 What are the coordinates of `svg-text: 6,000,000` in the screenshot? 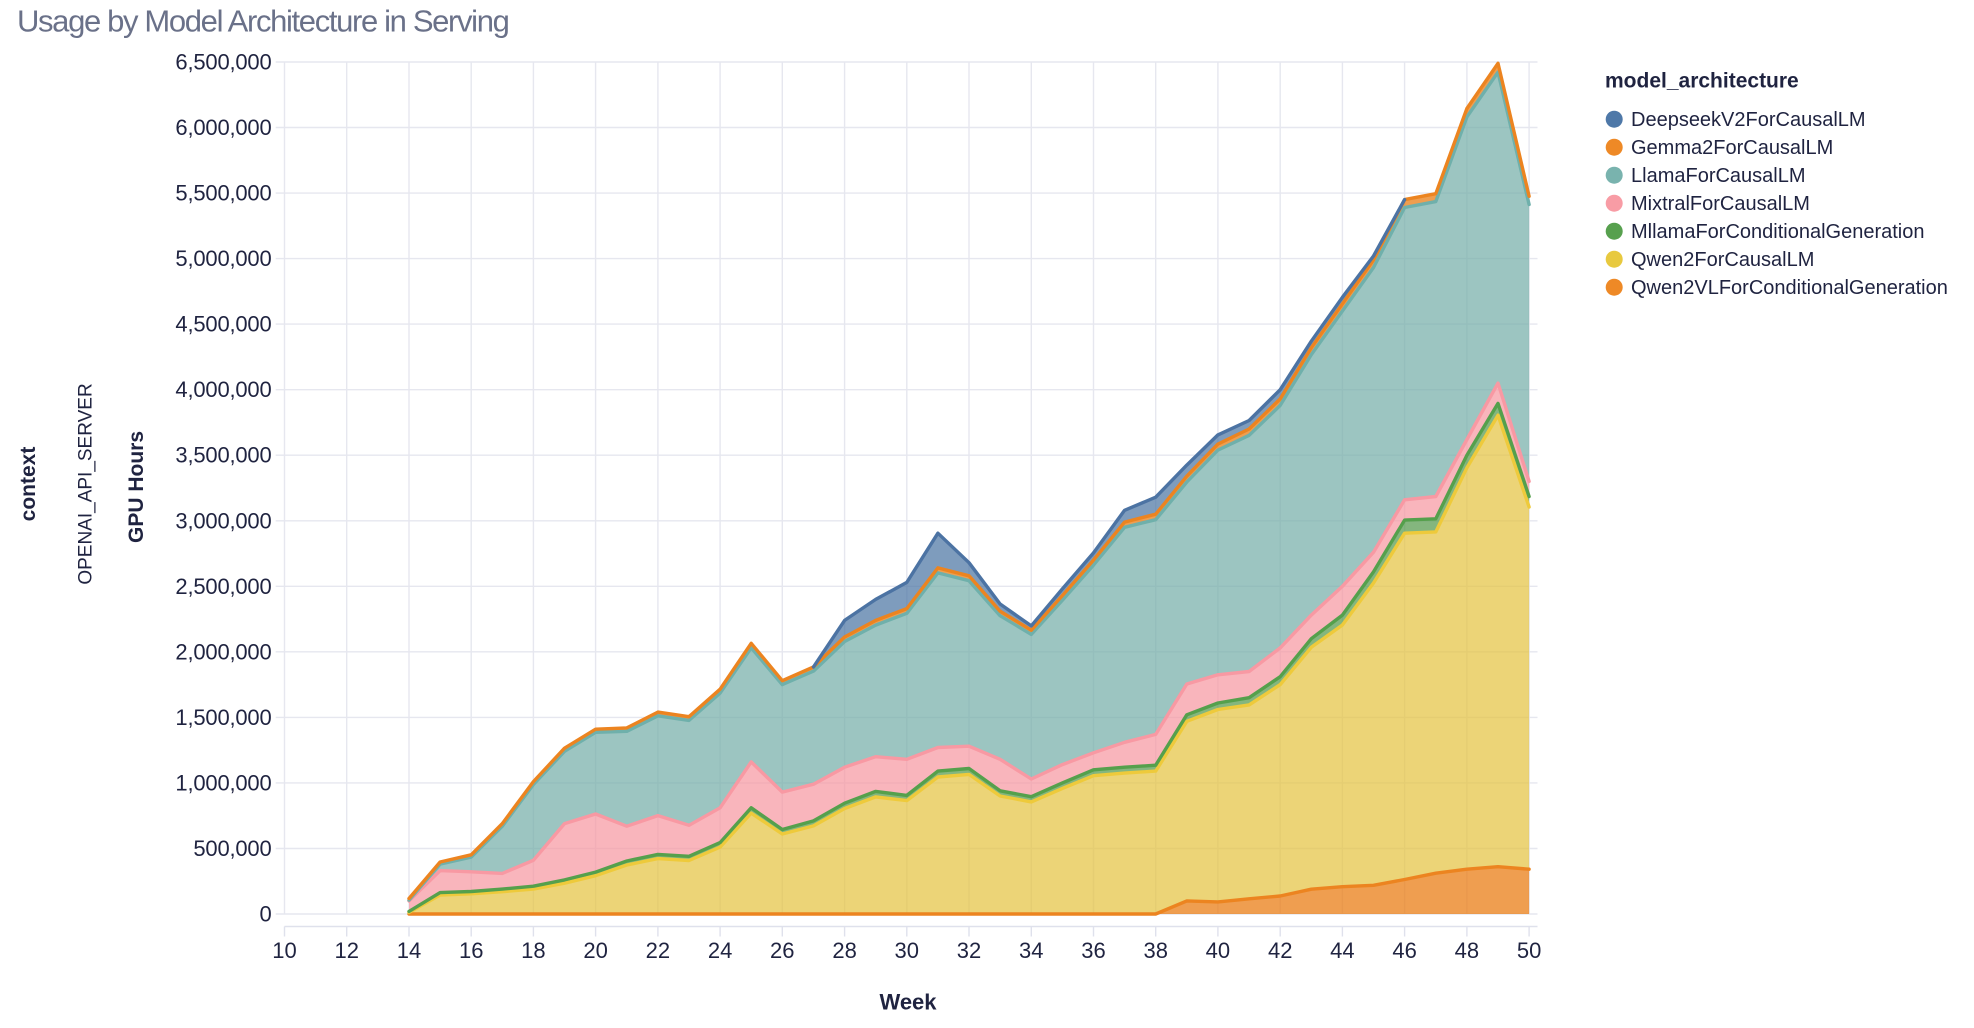 It's located at (223, 127).